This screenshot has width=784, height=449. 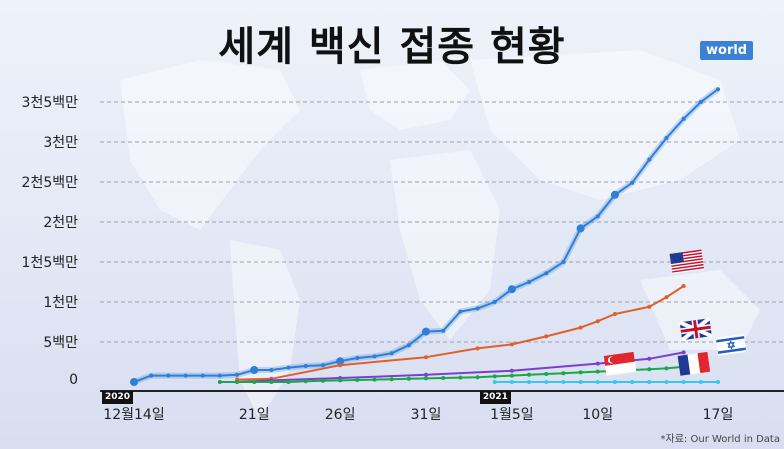 I want to click on uk-flag-cross-red, so click(x=695, y=329).